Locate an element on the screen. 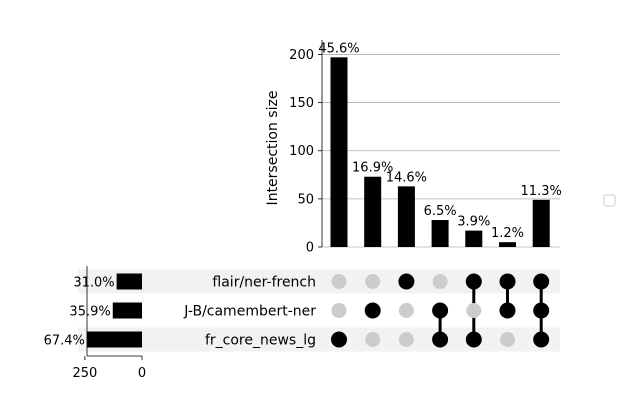 The width and height of the screenshot is (622, 400). bar-percent-label: 6.5% is located at coordinates (440, 211).